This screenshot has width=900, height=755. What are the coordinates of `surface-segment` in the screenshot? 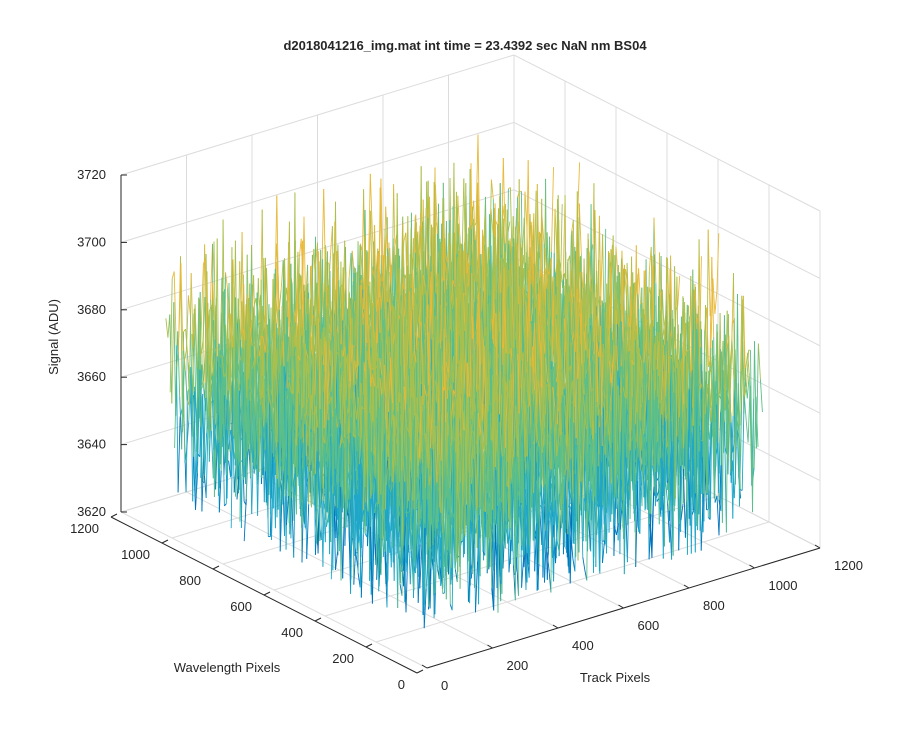 It's located at (245, 520).